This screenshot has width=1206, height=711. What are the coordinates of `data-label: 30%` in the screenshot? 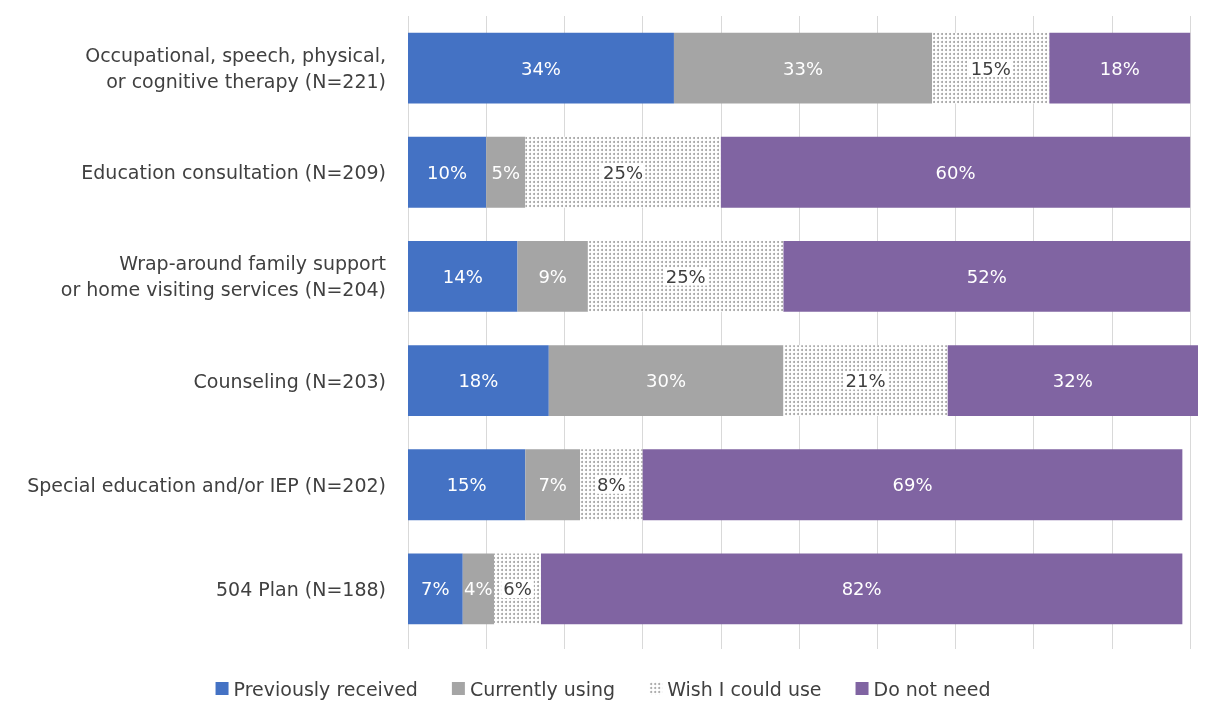 It's located at (666, 381).